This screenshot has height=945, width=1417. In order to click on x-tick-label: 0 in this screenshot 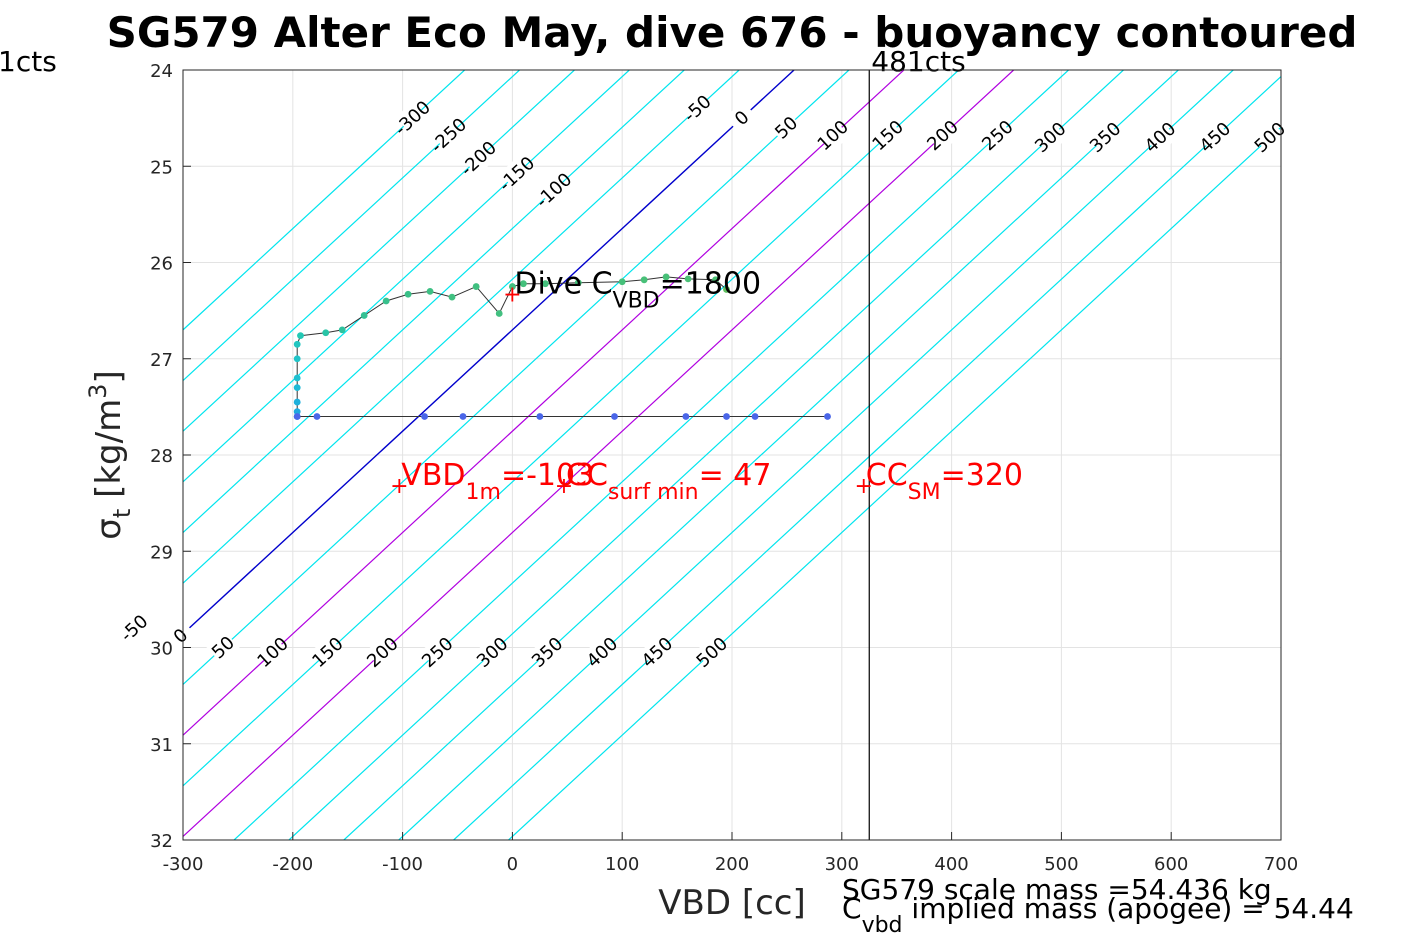, I will do `click(512, 864)`.